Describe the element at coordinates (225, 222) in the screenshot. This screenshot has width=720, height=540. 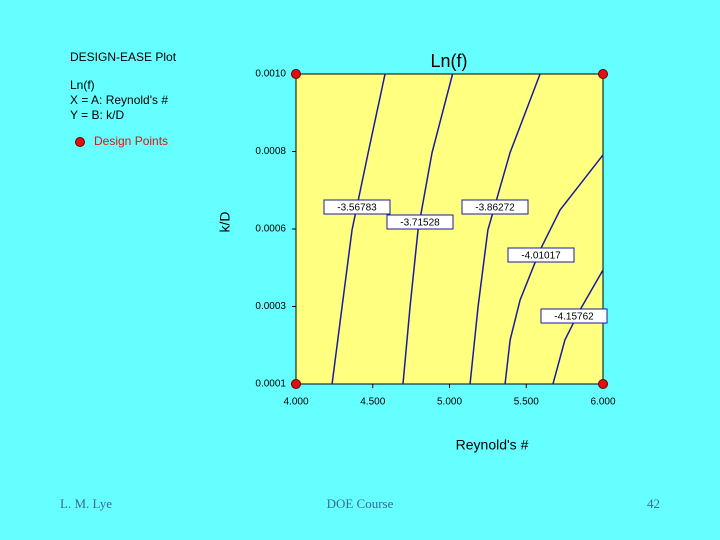
I see `y-axis-label: k/D` at that location.